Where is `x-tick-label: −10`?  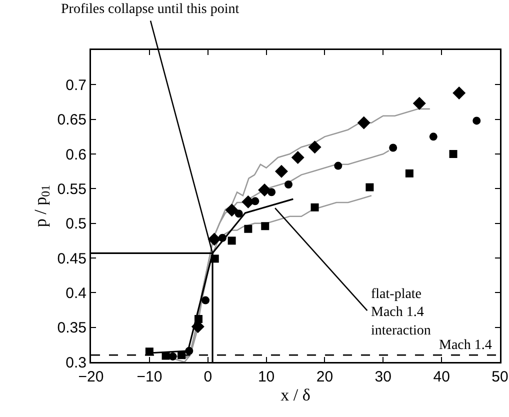 x-tick-label: −10 is located at coordinates (149, 377).